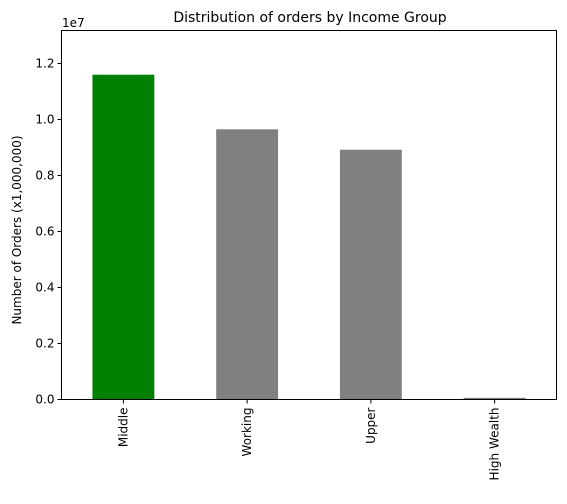  I want to click on y-tick-label: 0.8, so click(44, 176).